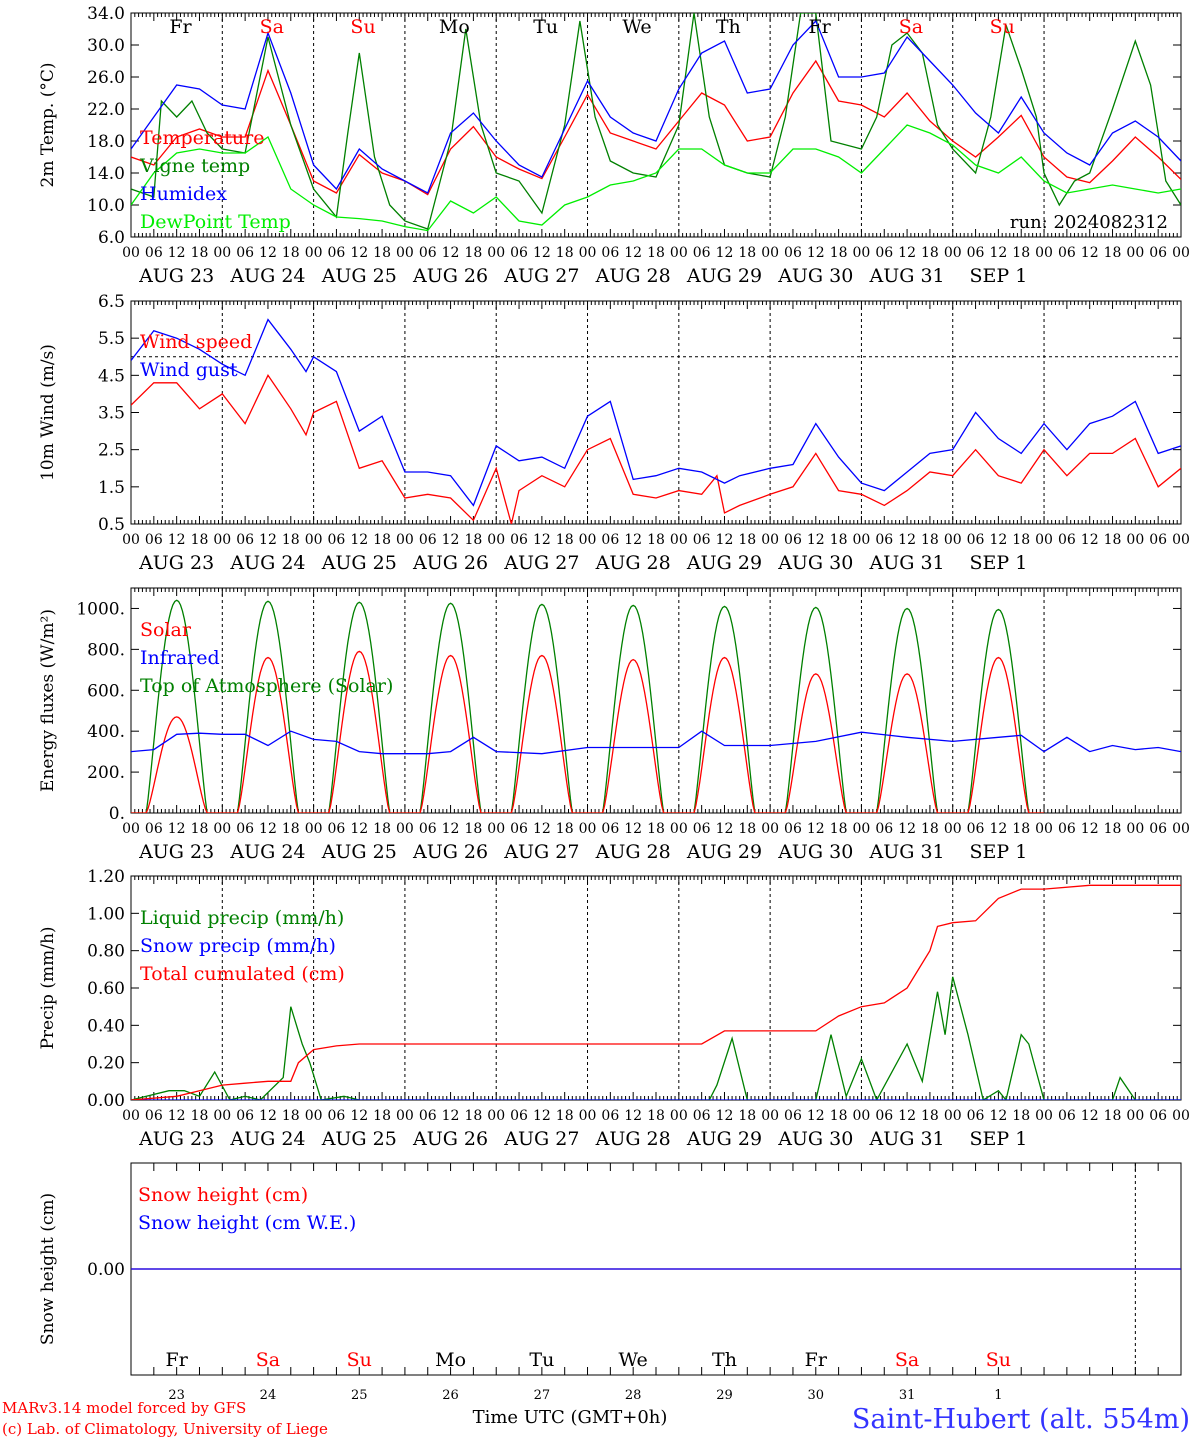 The height and width of the screenshot is (1440, 1194). Describe the element at coordinates (48, 412) in the screenshot. I see `y-axis-label: 10m Wind (m/s)` at that location.